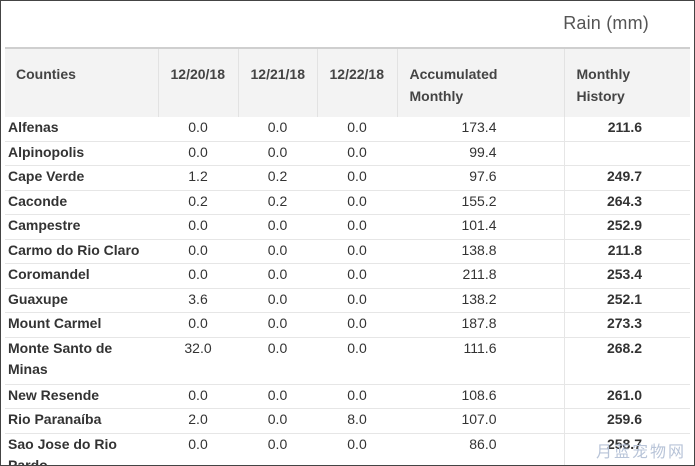  What do you see at coordinates (277, 178) in the screenshot?
I see `rain-day-2: 0.2` at bounding box center [277, 178].